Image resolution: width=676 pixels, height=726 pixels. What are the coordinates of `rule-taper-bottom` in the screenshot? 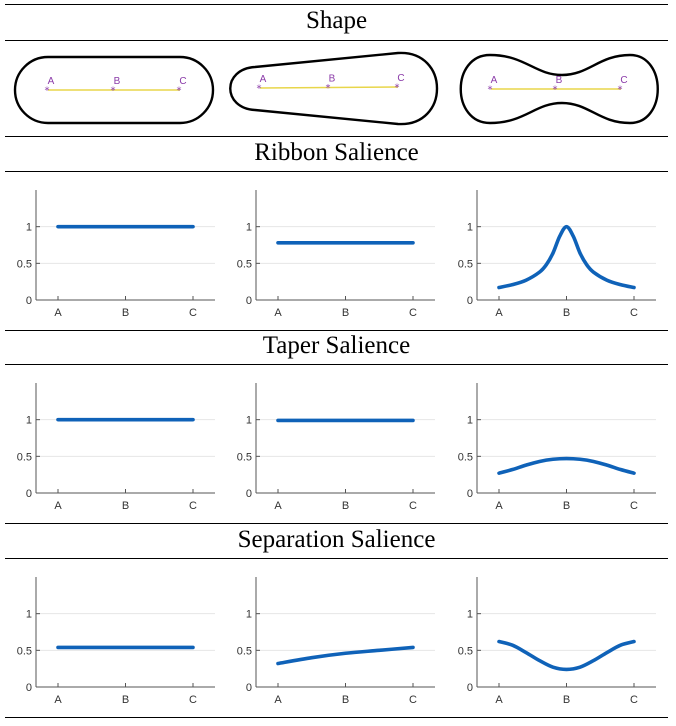 It's located at (336, 523).